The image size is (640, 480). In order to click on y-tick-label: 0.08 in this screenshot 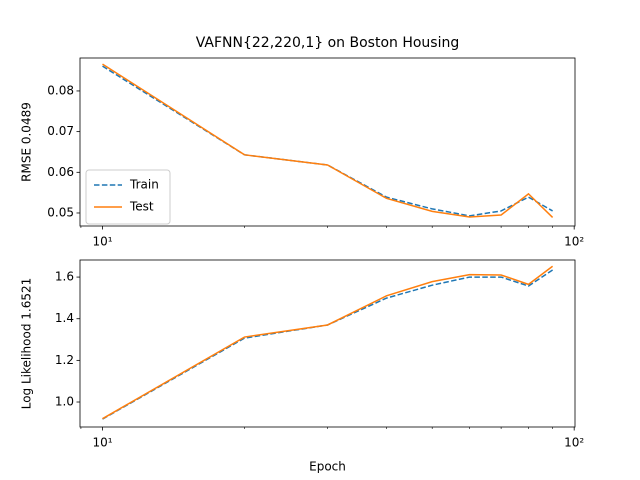, I will do `click(60, 90)`.